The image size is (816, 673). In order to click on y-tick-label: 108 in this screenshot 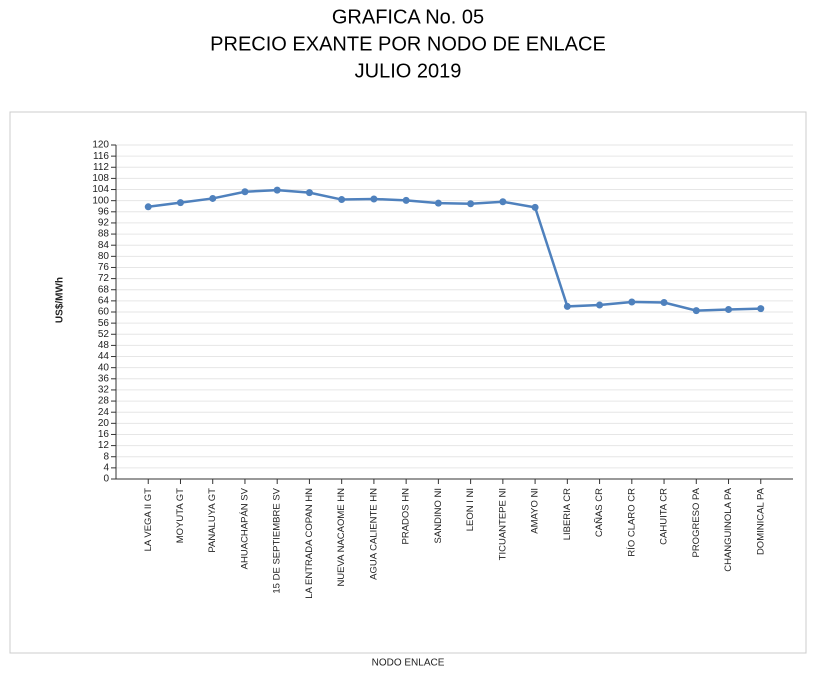, I will do `click(100, 178)`.